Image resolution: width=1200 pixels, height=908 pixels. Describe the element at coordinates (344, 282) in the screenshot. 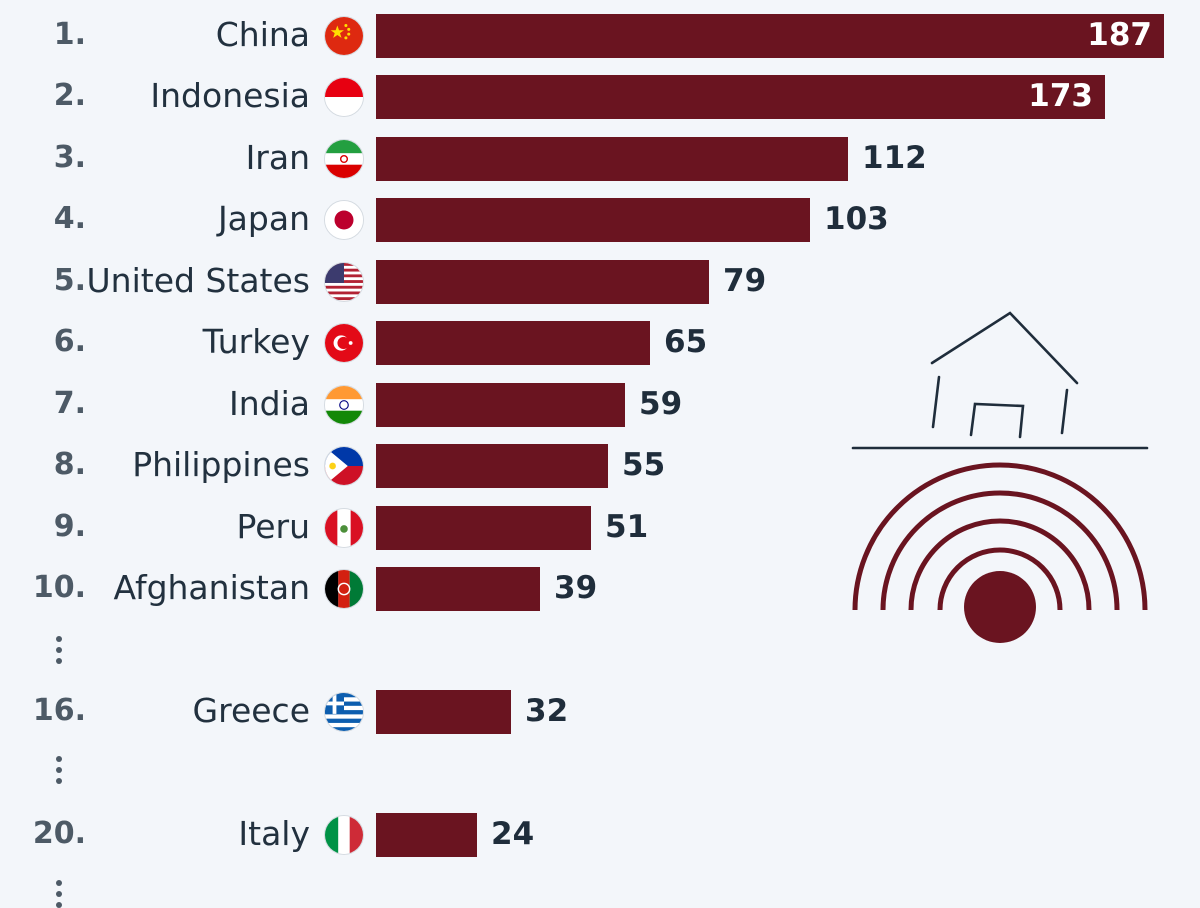

I see `united-states-flag-icon` at that location.